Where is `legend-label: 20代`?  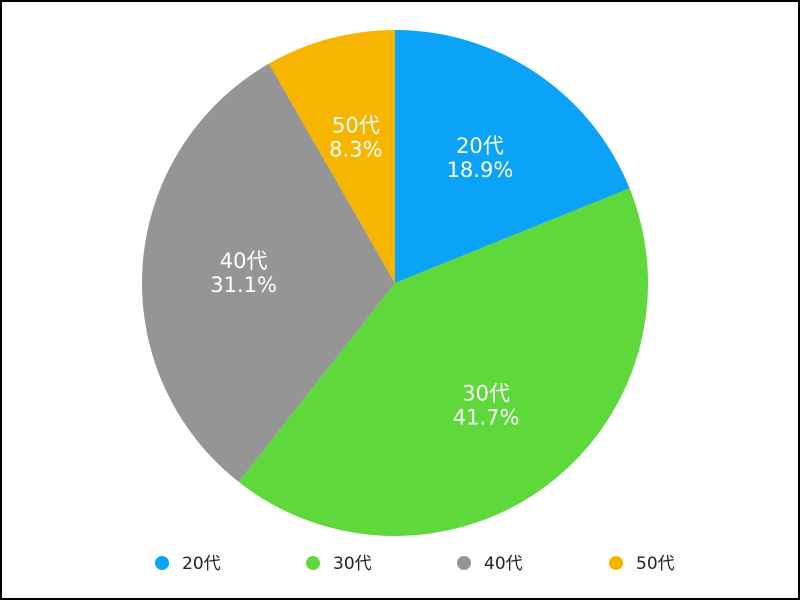 legend-label: 20代 is located at coordinates (201, 564).